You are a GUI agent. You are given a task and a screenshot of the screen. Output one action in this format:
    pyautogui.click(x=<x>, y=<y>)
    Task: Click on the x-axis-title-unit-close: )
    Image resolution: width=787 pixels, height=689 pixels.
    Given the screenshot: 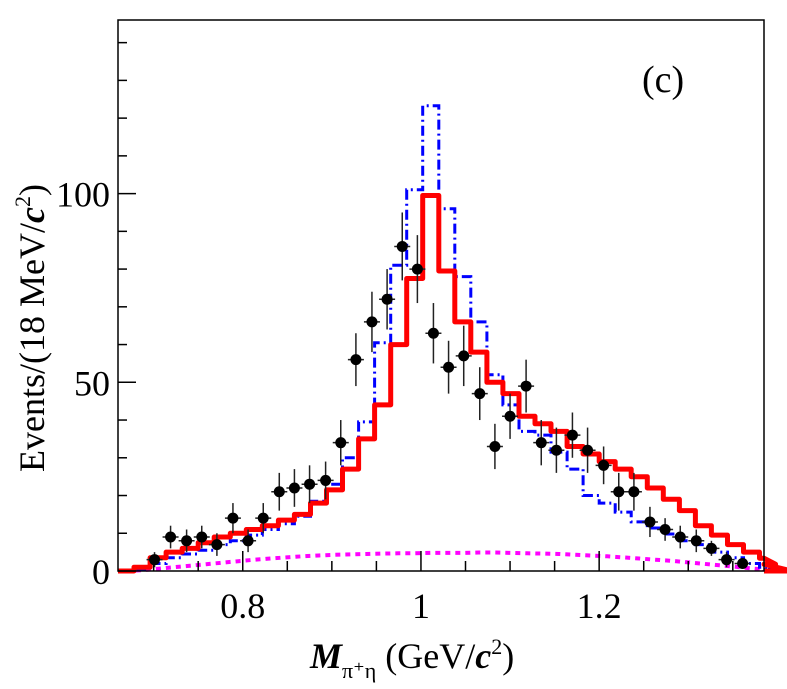 What is the action you would take?
    pyautogui.click(x=508, y=656)
    